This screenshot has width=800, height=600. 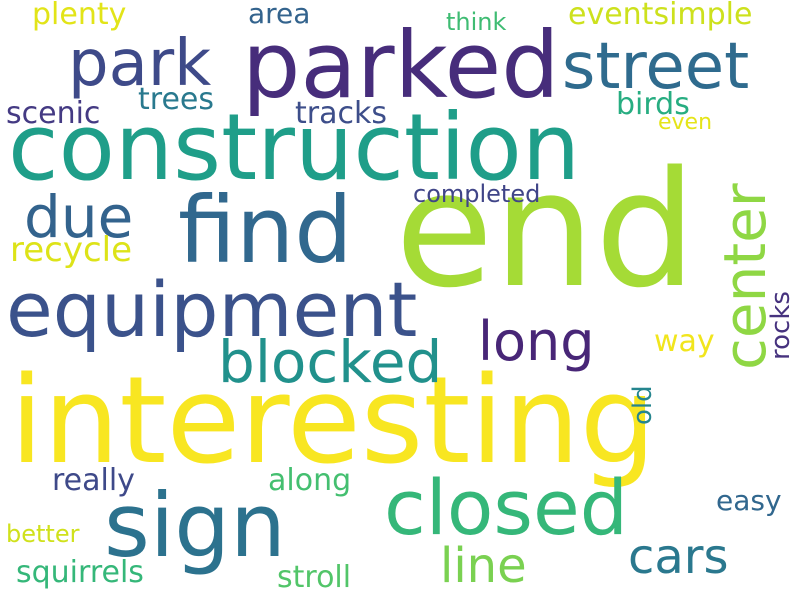 What do you see at coordinates (53, 113) in the screenshot?
I see `word-scenic: scenic` at bounding box center [53, 113].